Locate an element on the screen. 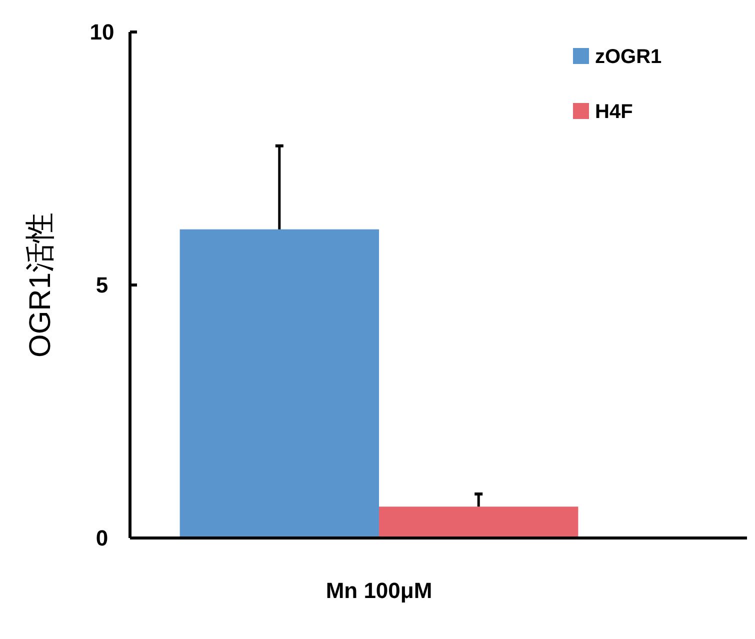 Image resolution: width=755 pixels, height=639 pixels. y-tick-label: 10 is located at coordinates (102, 32).